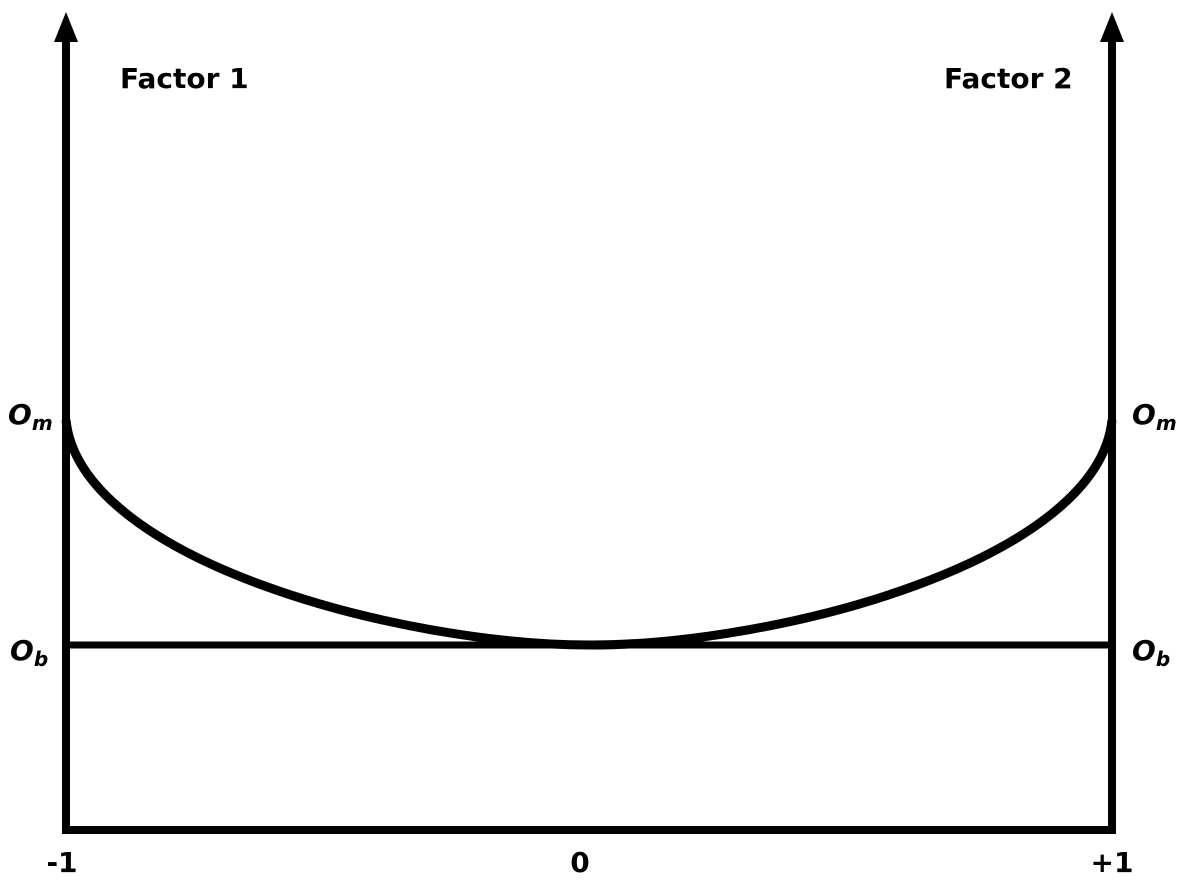  What do you see at coordinates (66, 27) in the screenshot?
I see `left-arrow` at bounding box center [66, 27].